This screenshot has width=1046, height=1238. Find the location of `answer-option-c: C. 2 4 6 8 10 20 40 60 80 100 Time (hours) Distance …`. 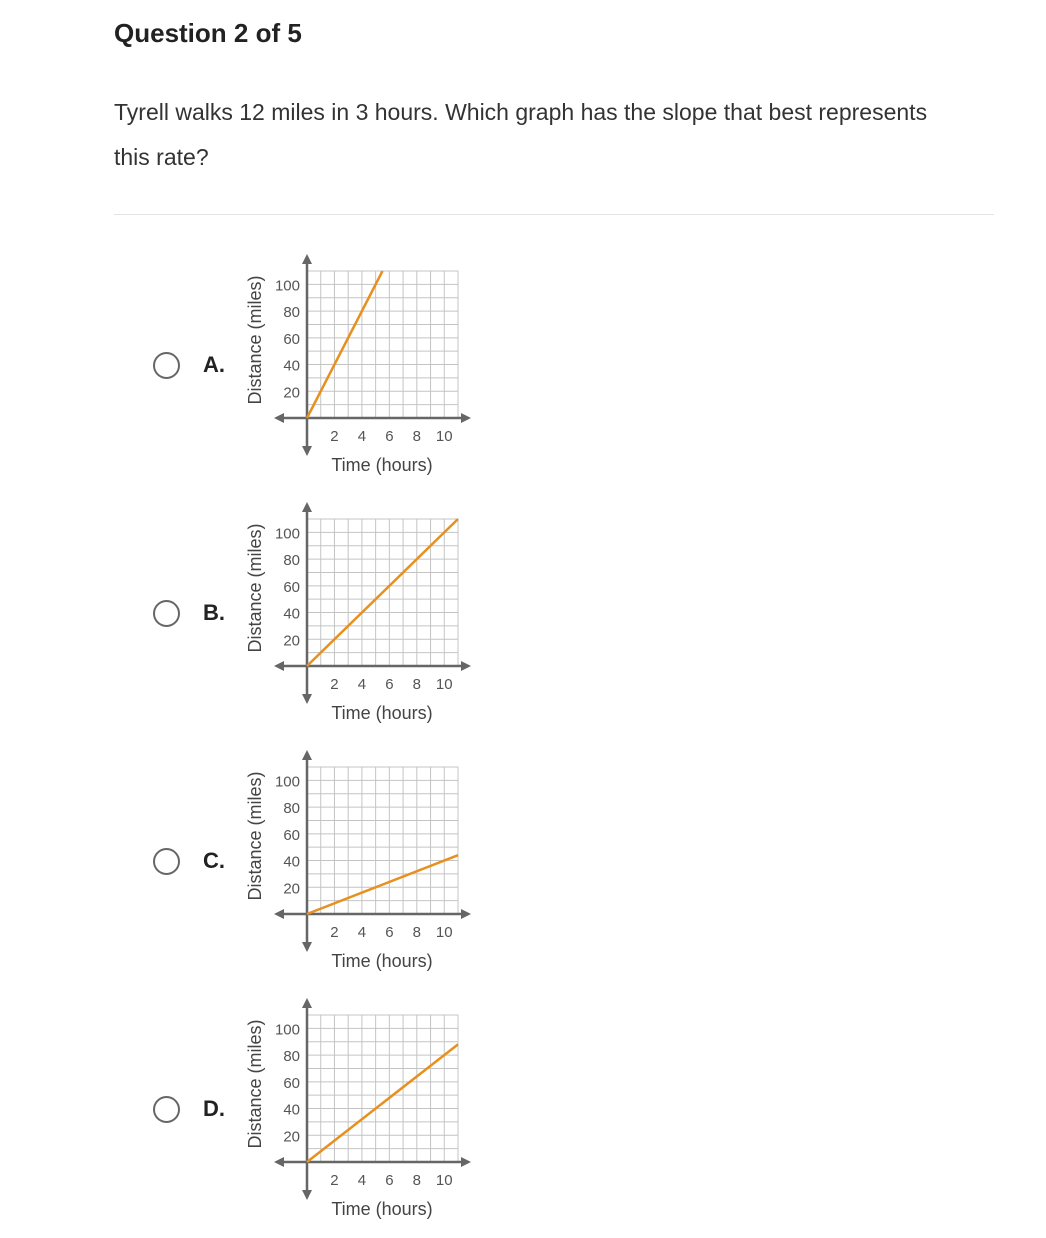

answer-option-c: C. 2 4 6 8 10 20 40 60 80 100 Time (hours) Distance … is located at coordinates (320, 861).